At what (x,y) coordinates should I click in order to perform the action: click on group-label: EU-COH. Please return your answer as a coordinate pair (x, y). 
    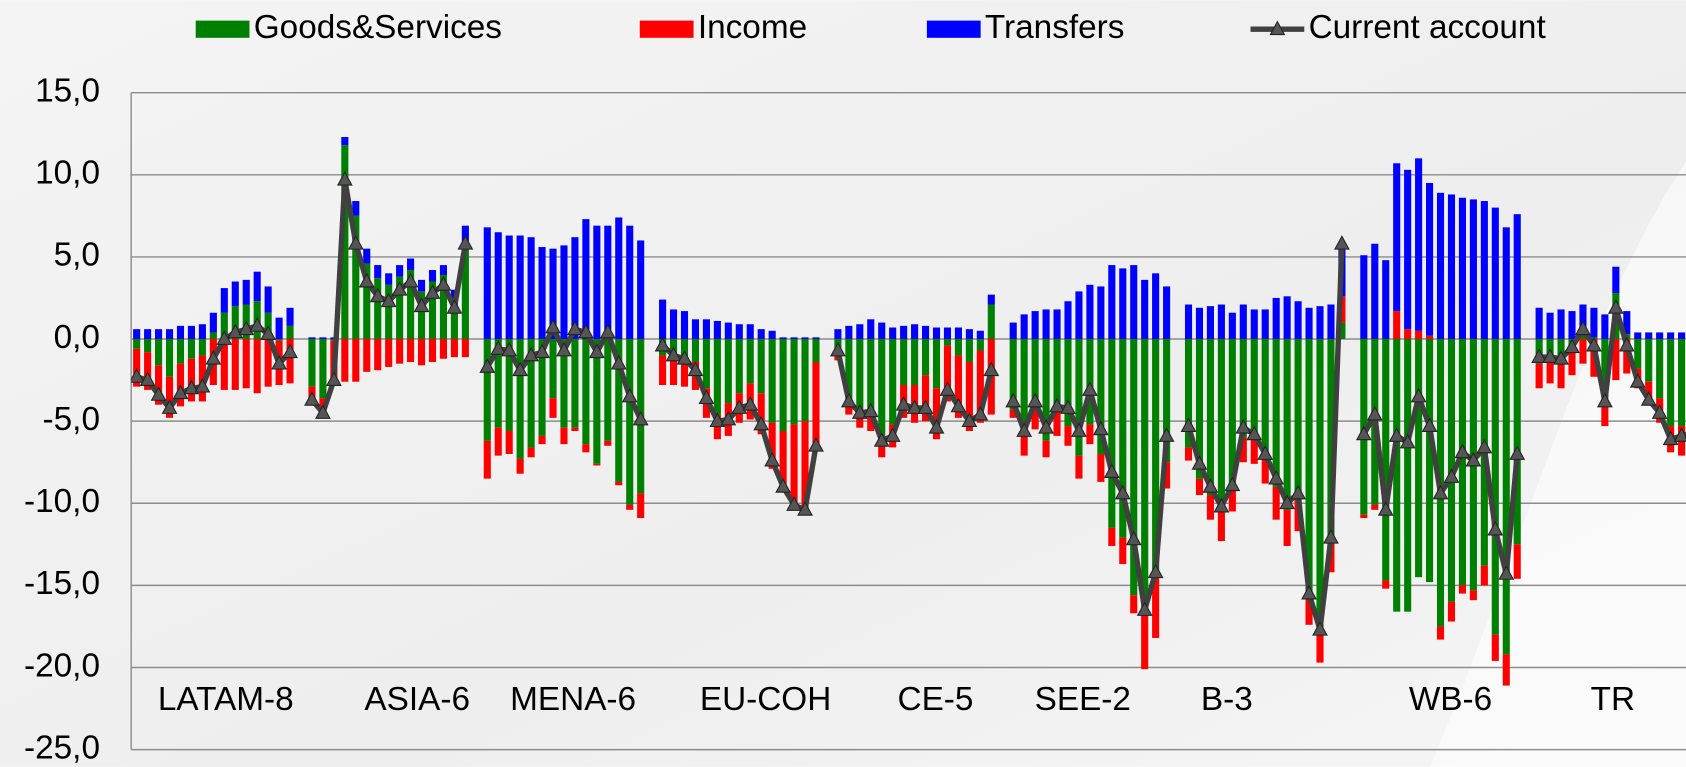
    Looking at the image, I should click on (765, 699).